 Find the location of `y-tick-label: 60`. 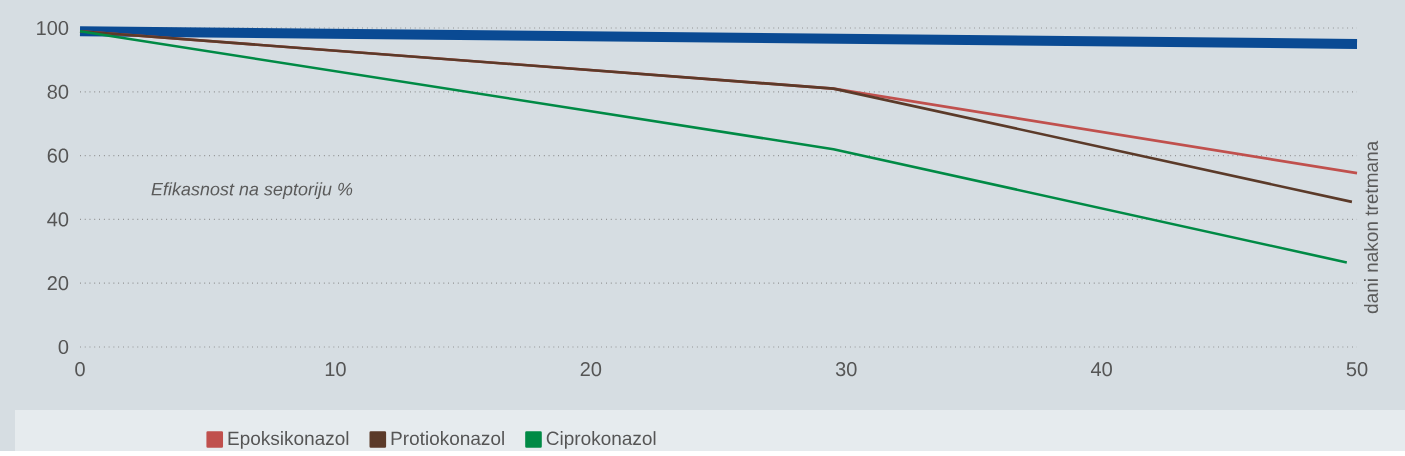

y-tick-label: 60 is located at coordinates (58, 155).